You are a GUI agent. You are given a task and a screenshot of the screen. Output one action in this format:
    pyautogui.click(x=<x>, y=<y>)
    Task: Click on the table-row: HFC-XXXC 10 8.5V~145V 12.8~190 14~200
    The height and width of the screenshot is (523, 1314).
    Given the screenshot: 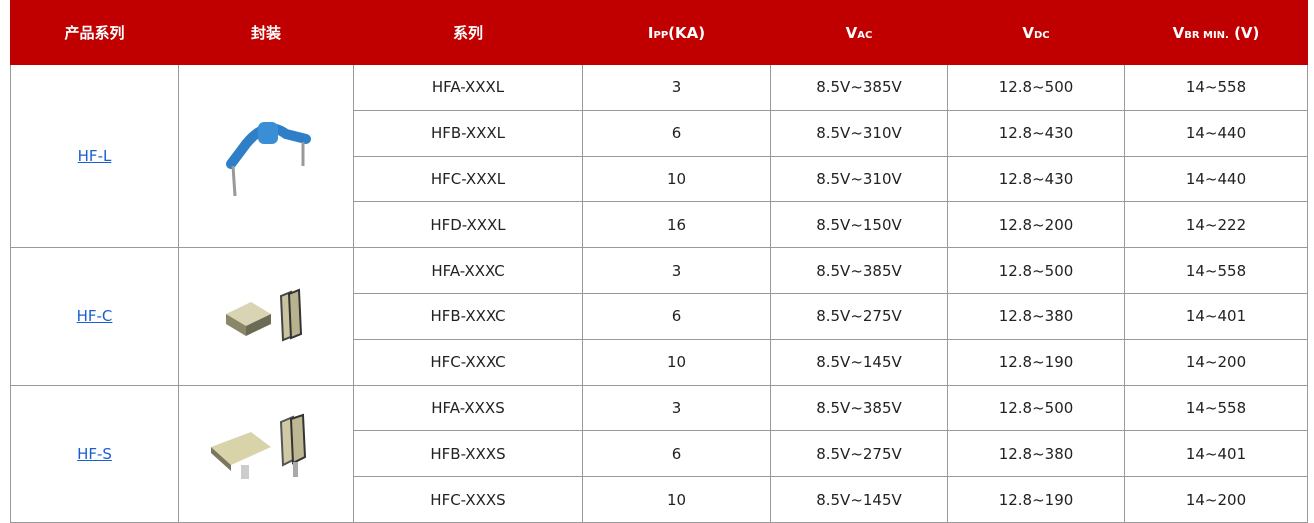 What is the action you would take?
    pyautogui.click(x=659, y=362)
    